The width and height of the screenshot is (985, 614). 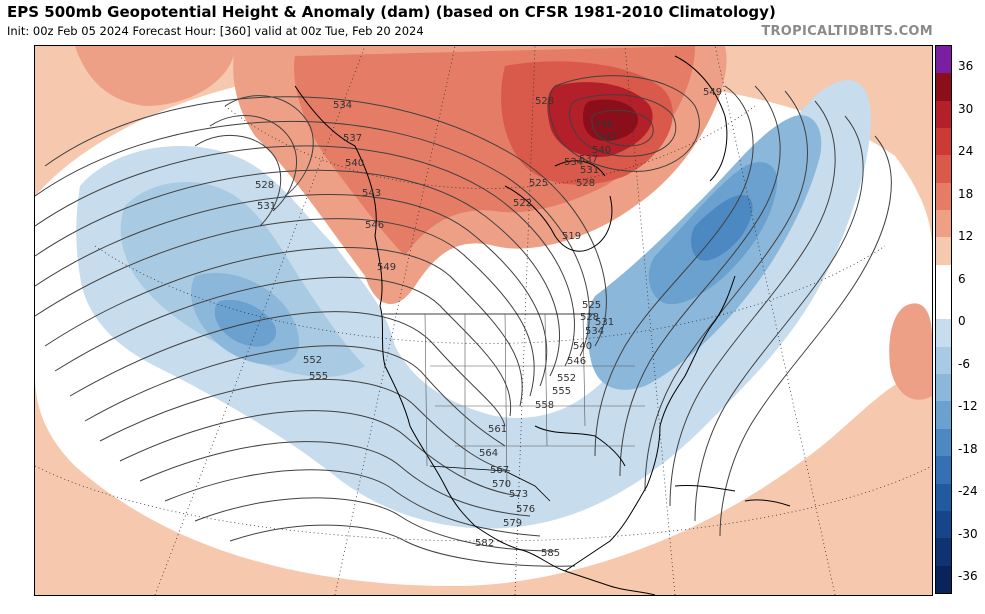 I want to click on colorbar-tick-label: -30, so click(x=968, y=533).